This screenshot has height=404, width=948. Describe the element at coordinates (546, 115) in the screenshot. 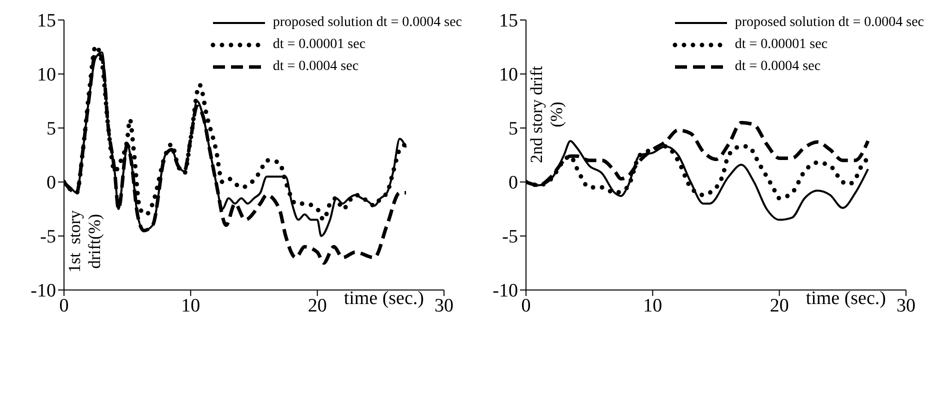

I see `y-axis-title: 2nd story drift (%)` at that location.